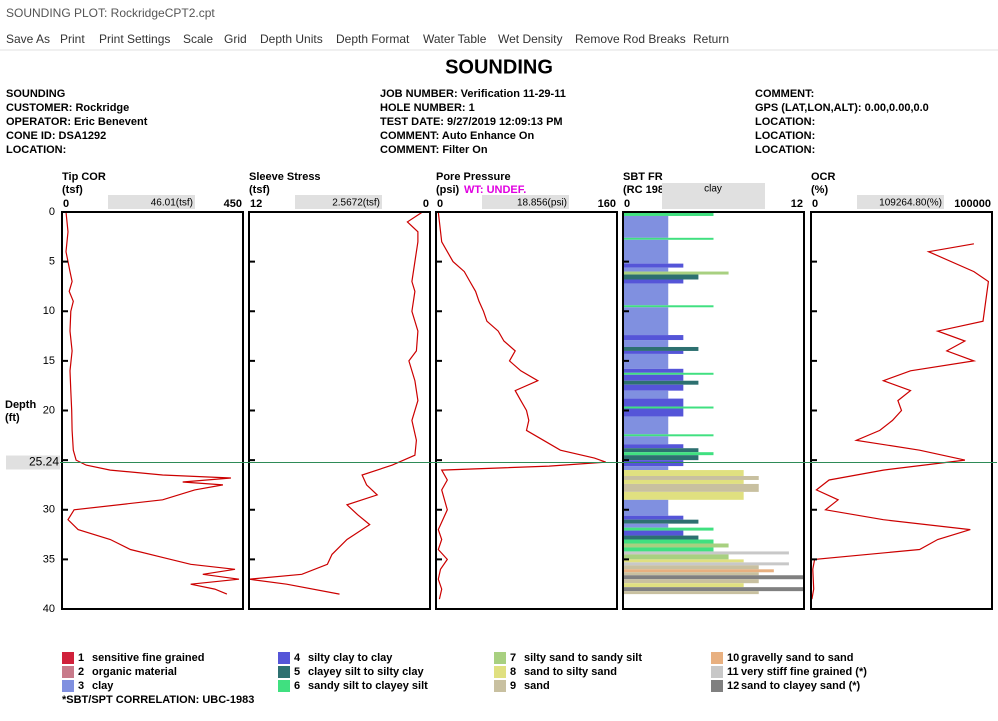  I want to click on x-axis-label: 12, so click(256, 204).